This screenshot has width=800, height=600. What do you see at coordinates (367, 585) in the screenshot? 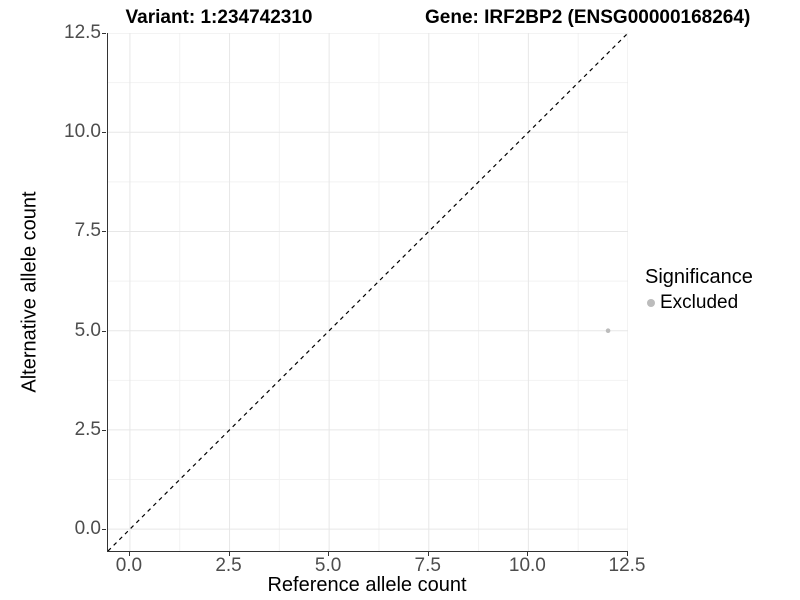
I see `x-axis-title: Reference allele count` at bounding box center [367, 585].